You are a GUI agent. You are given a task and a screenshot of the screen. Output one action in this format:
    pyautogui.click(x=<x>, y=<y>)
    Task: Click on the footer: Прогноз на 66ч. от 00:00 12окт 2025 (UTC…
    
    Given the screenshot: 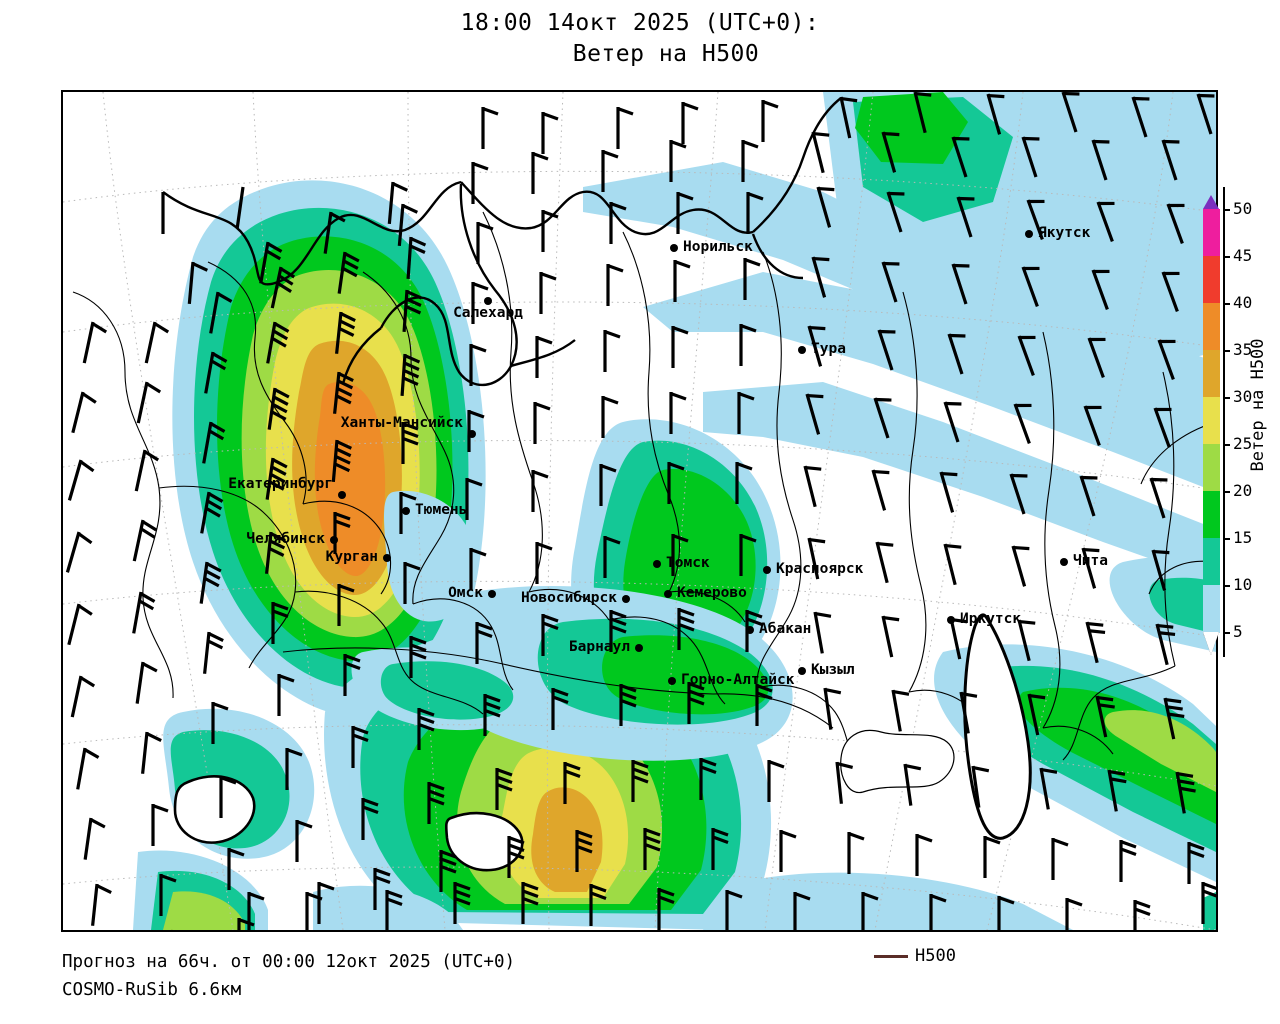 What is the action you would take?
    pyautogui.click(x=662, y=976)
    